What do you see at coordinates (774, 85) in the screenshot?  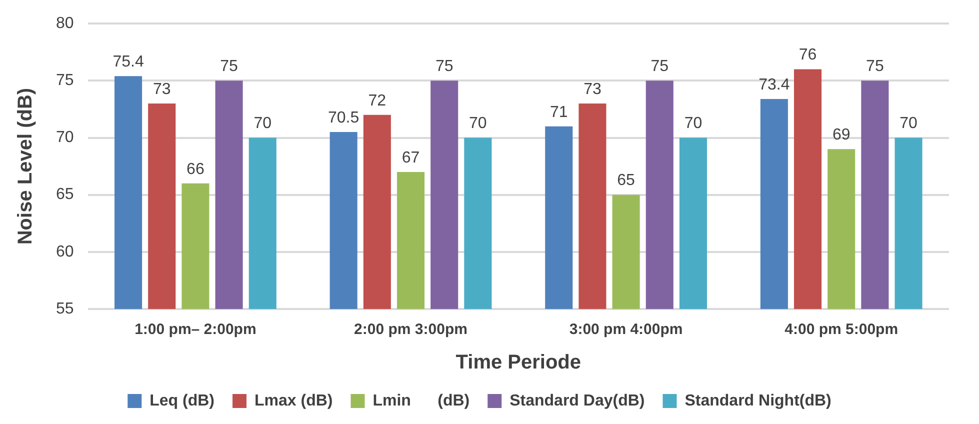 I see `data-label: 73.4` at bounding box center [774, 85].